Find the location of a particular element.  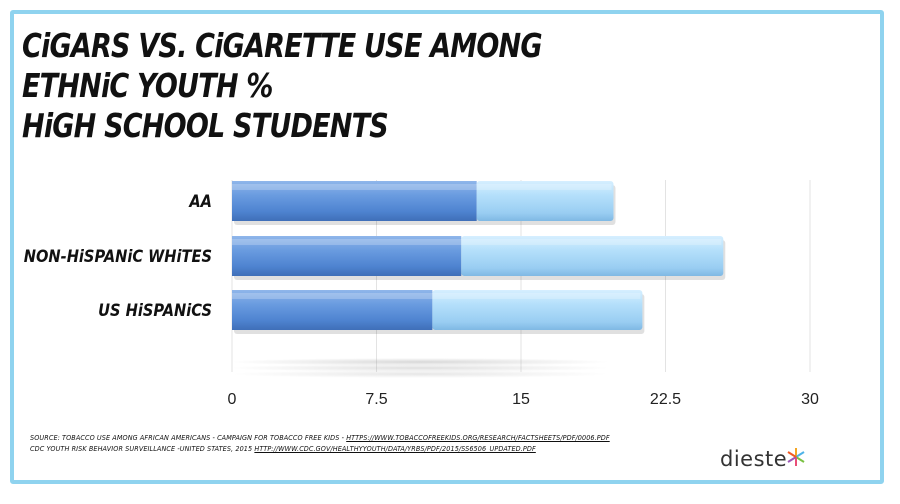

category-label: NON-HiSPANiC WHiTES is located at coordinates (118, 256).